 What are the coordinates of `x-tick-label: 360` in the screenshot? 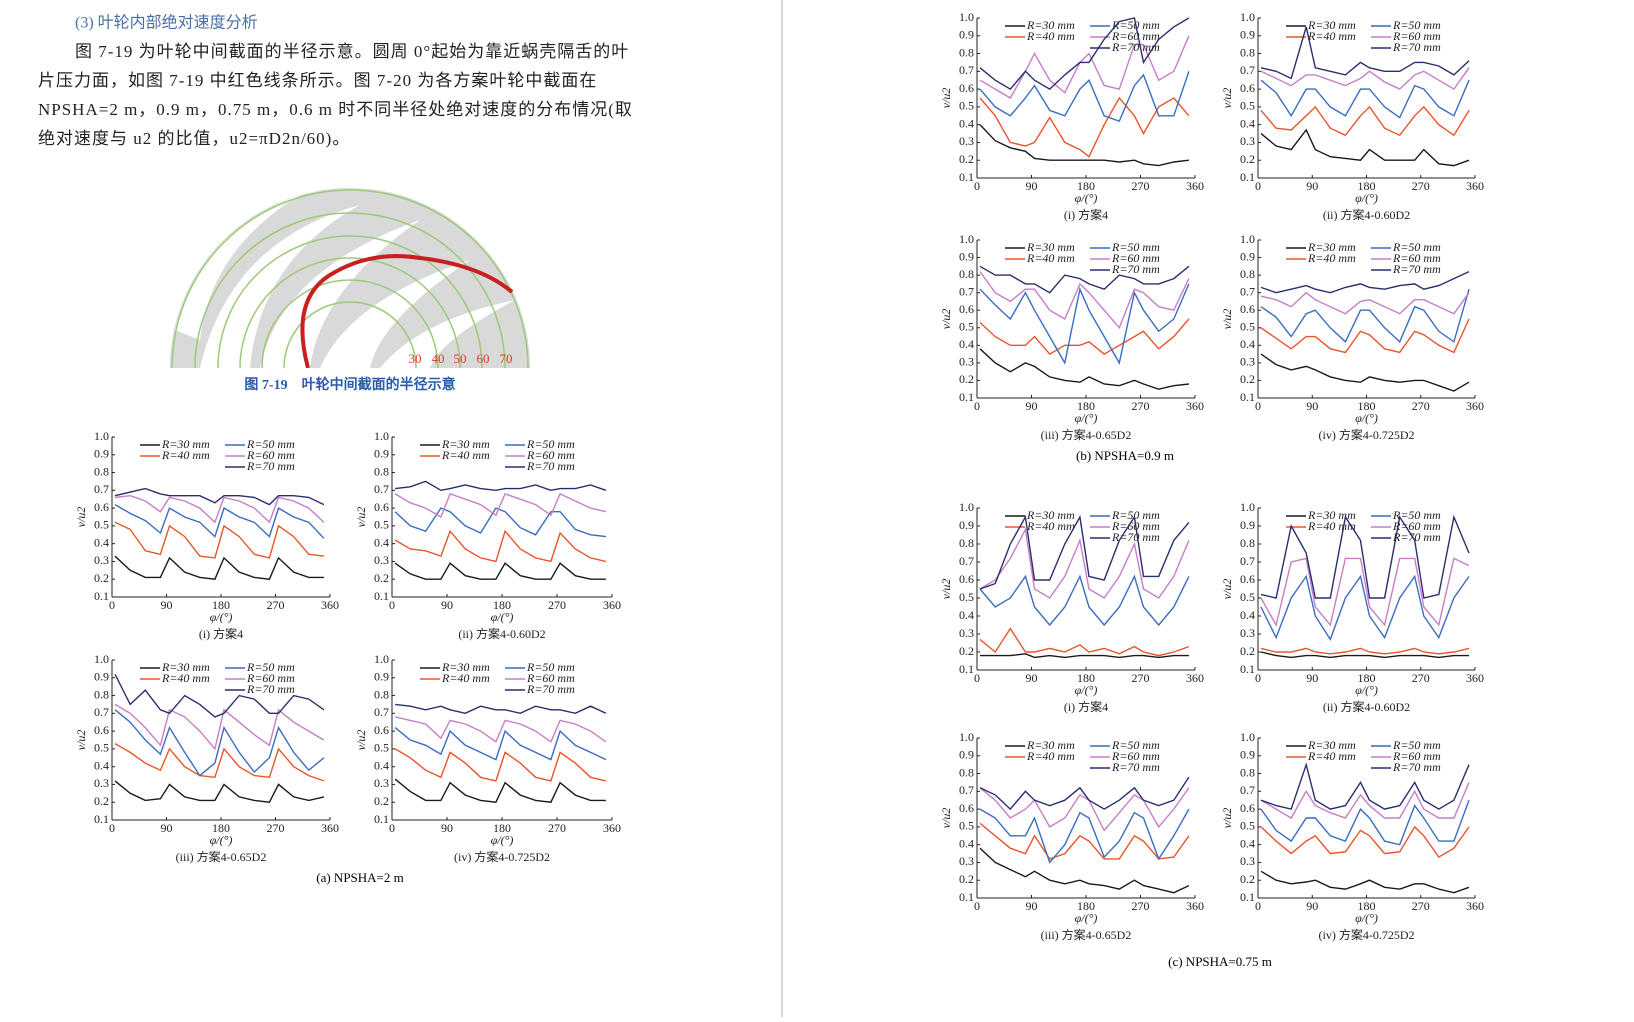 It's located at (1195, 406).